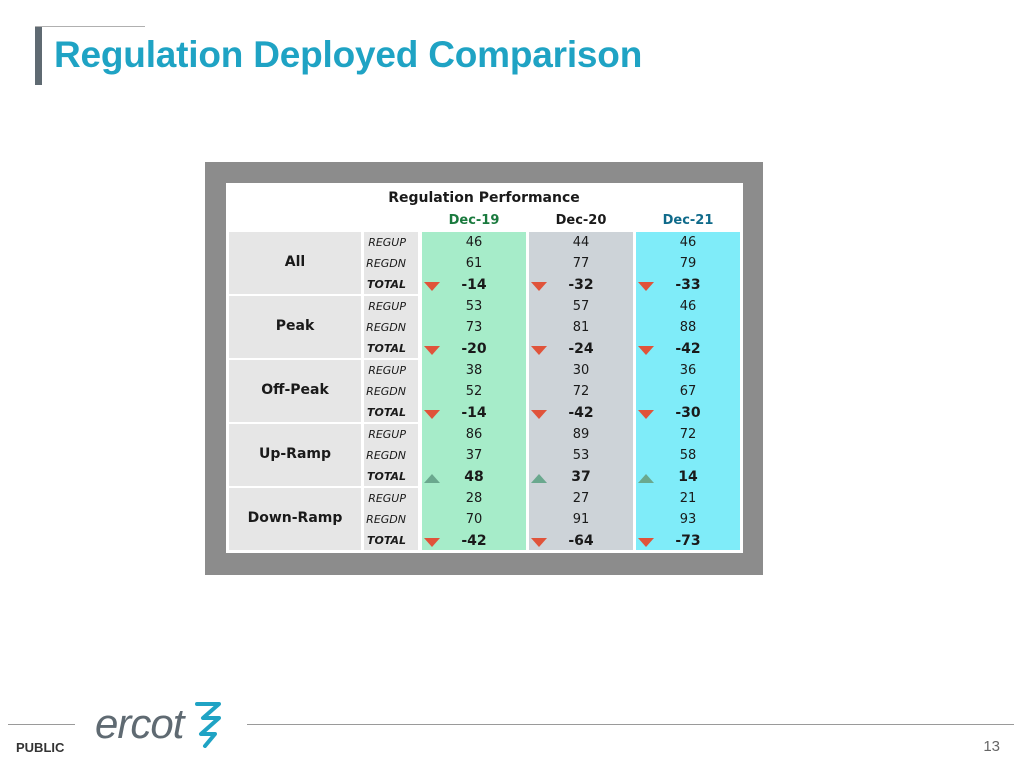 This screenshot has height=768, width=1024. I want to click on data-value: 52, so click(474, 391).